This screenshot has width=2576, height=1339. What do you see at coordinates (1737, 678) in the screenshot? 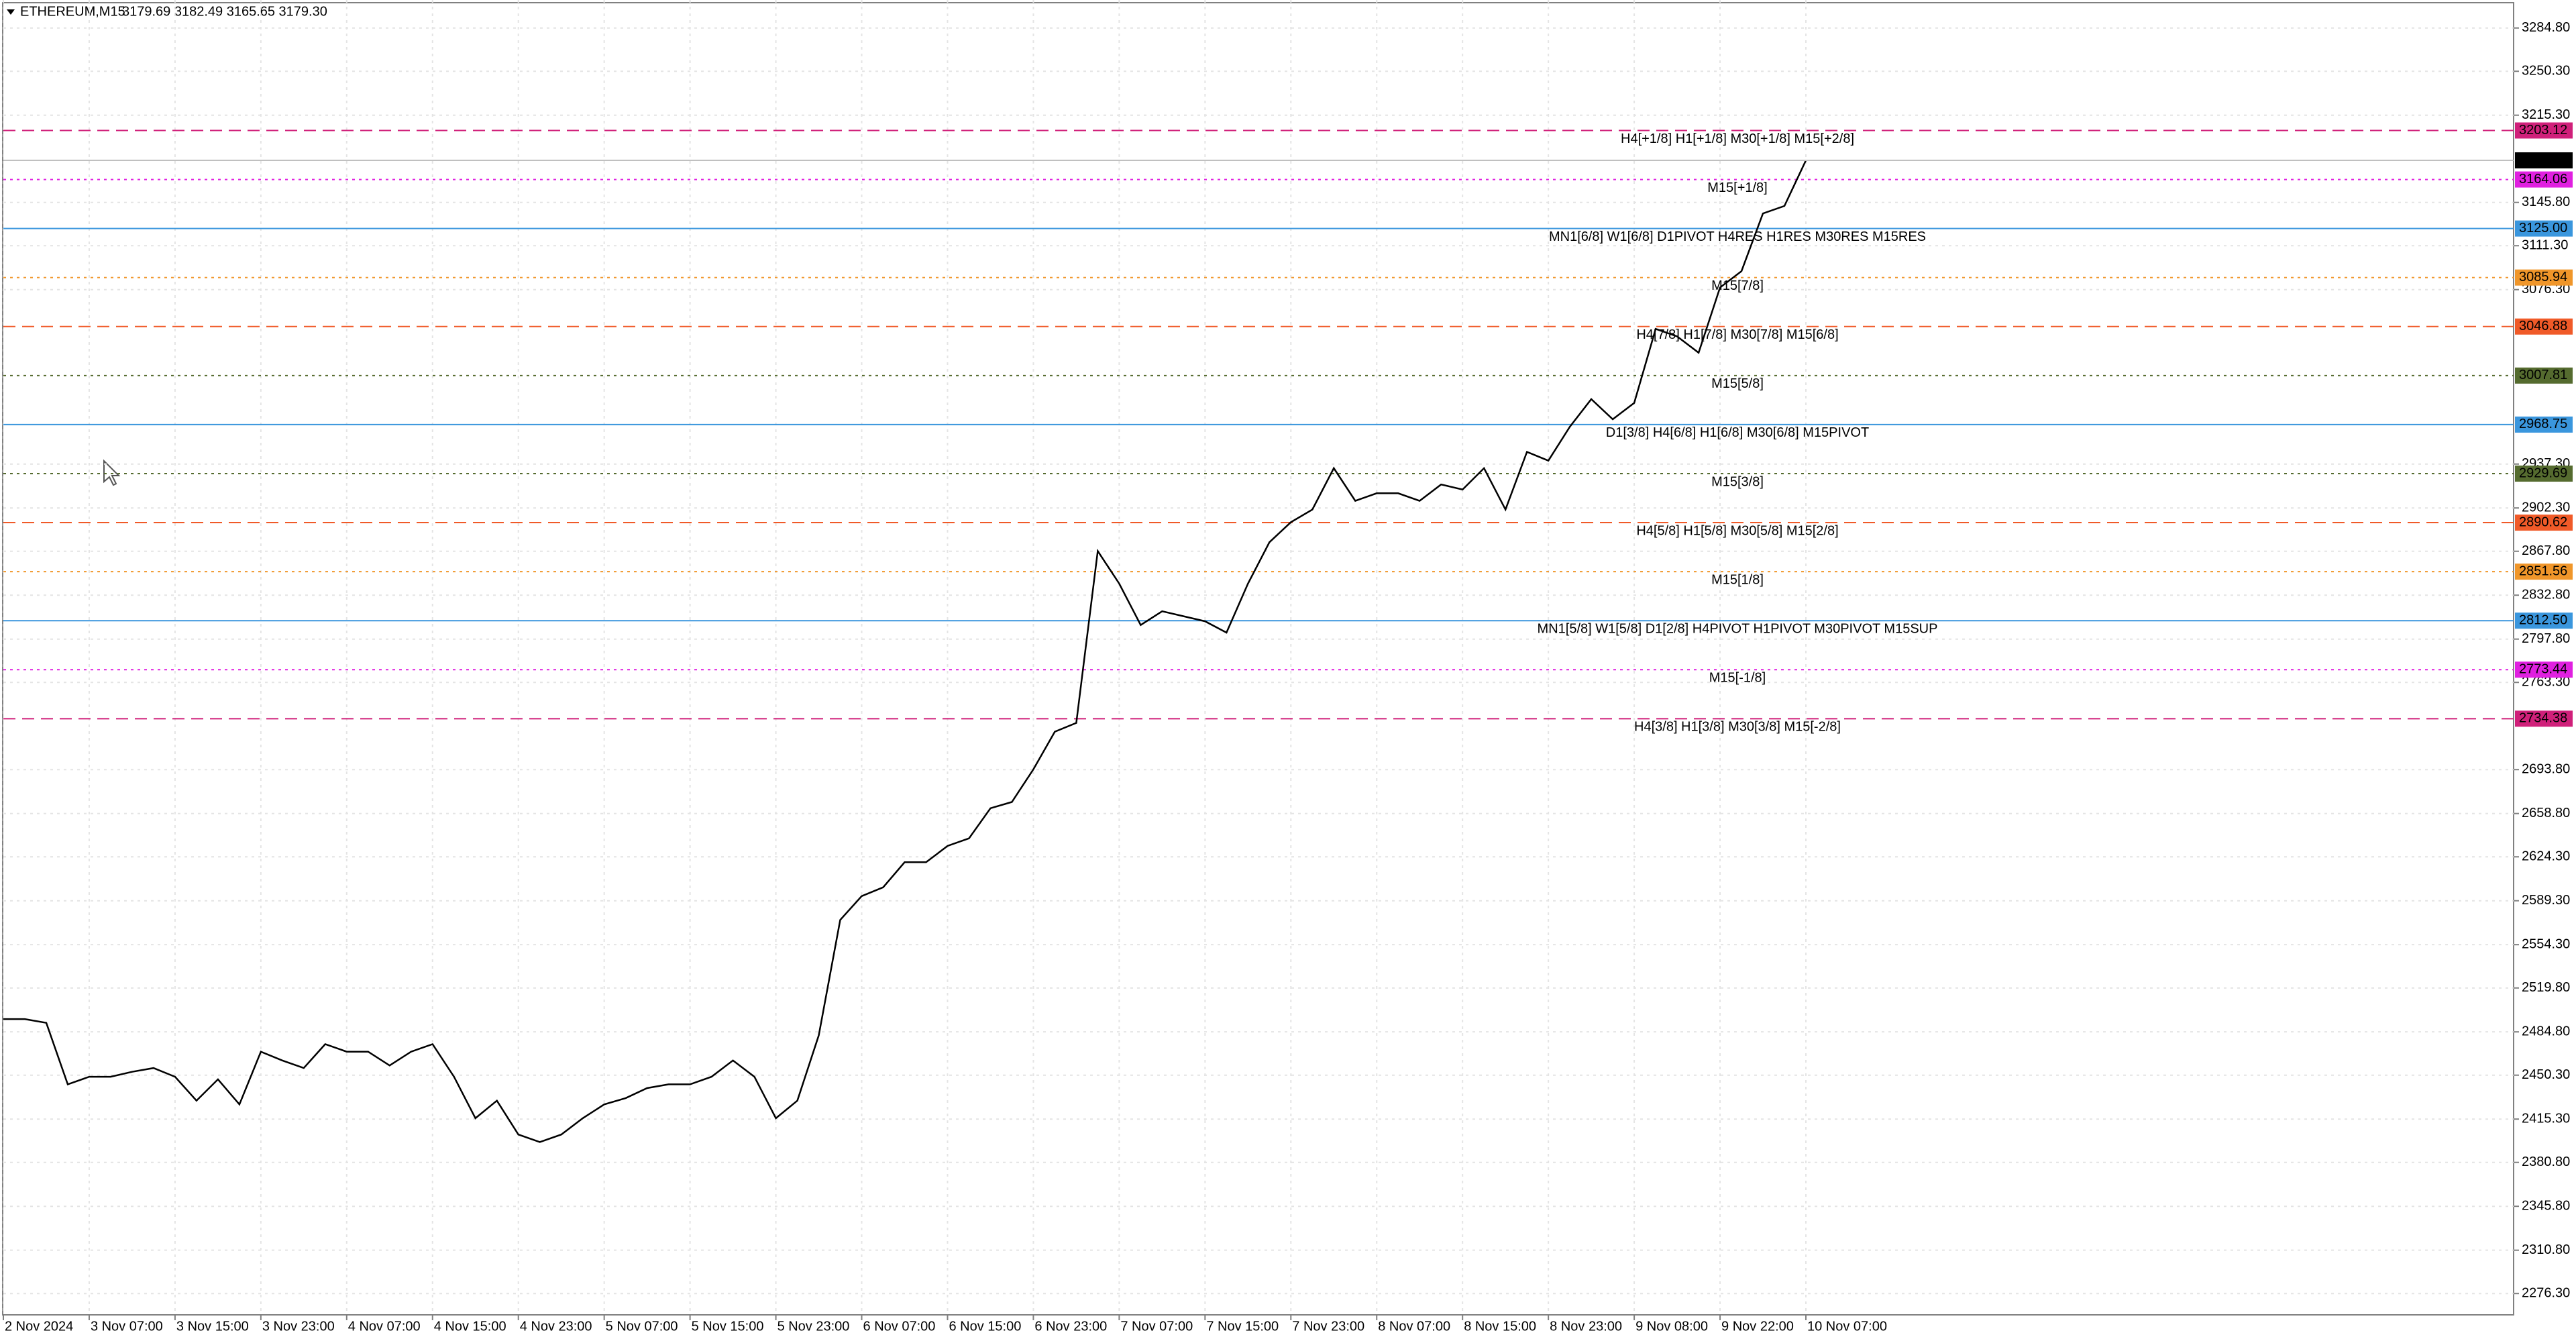
I see `level-label: M15[-1/8]` at bounding box center [1737, 678].